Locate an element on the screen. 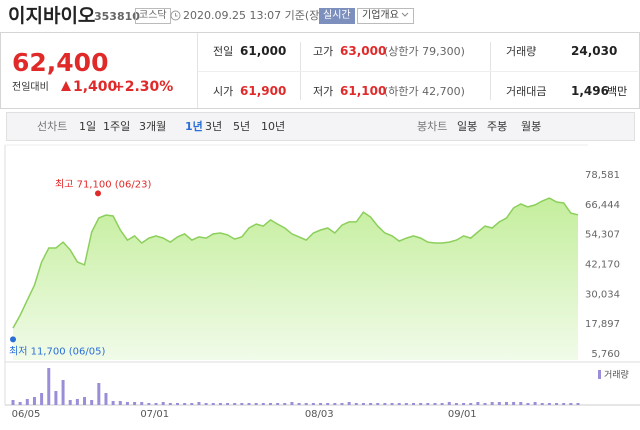 Image resolution: width=640 pixels, height=430 pixels. y-tick-label: 42,170 is located at coordinates (602, 265).